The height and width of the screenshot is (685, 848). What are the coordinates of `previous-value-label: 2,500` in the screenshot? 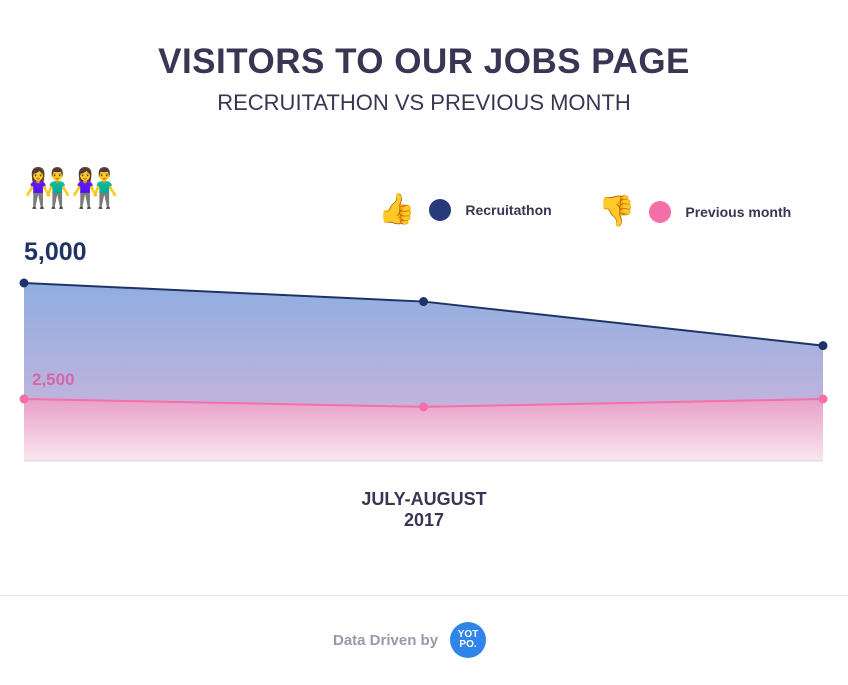 It's located at (53, 379).